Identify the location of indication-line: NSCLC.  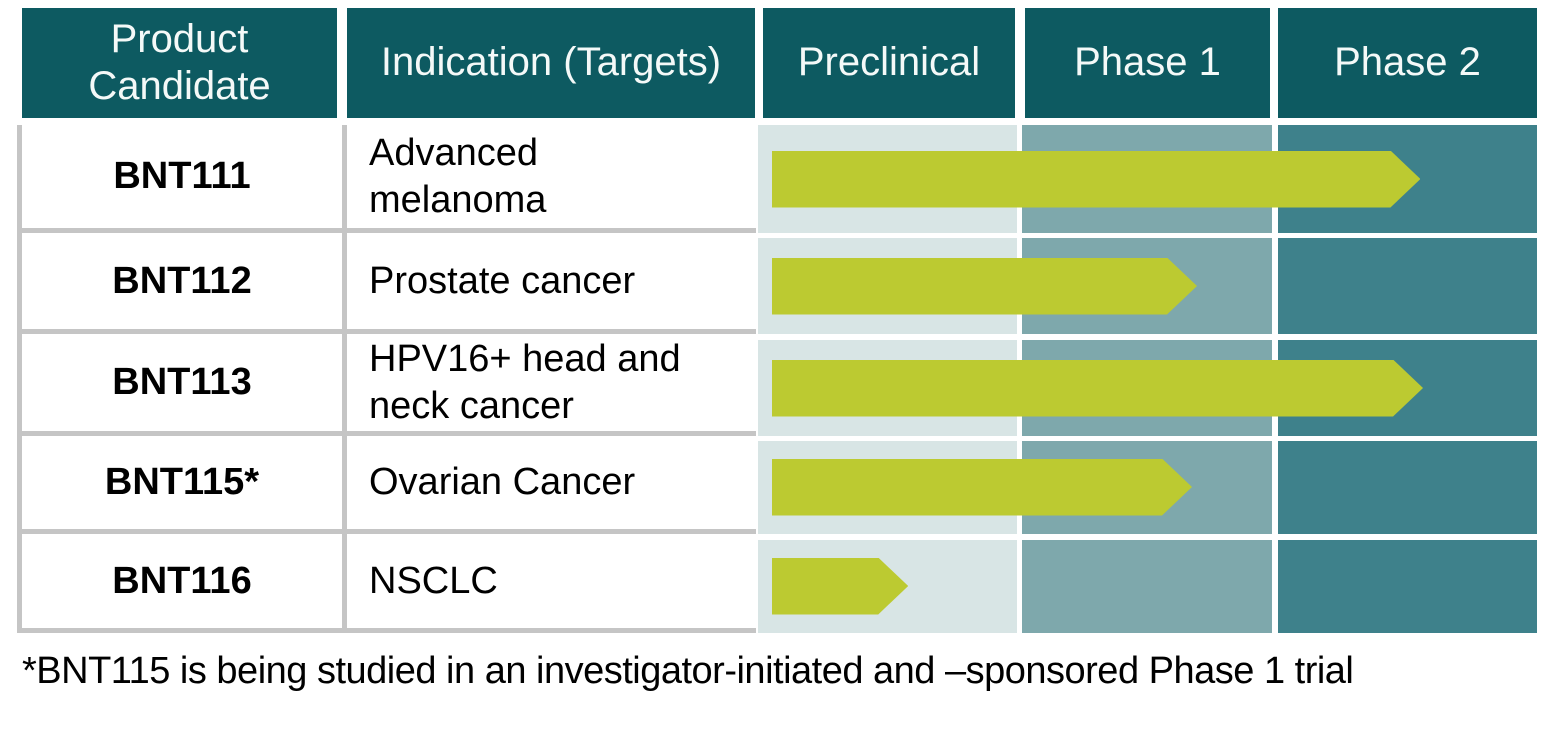
(433, 580).